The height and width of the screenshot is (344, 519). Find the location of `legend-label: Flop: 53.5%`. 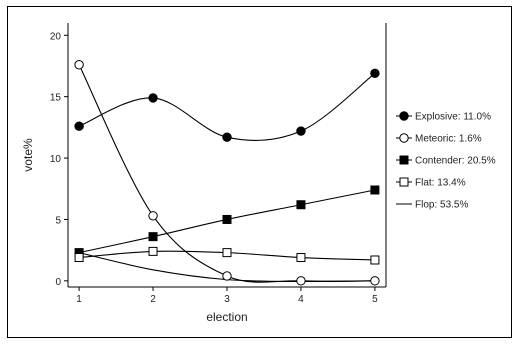

legend-label: Flop: 53.5% is located at coordinates (441, 205).